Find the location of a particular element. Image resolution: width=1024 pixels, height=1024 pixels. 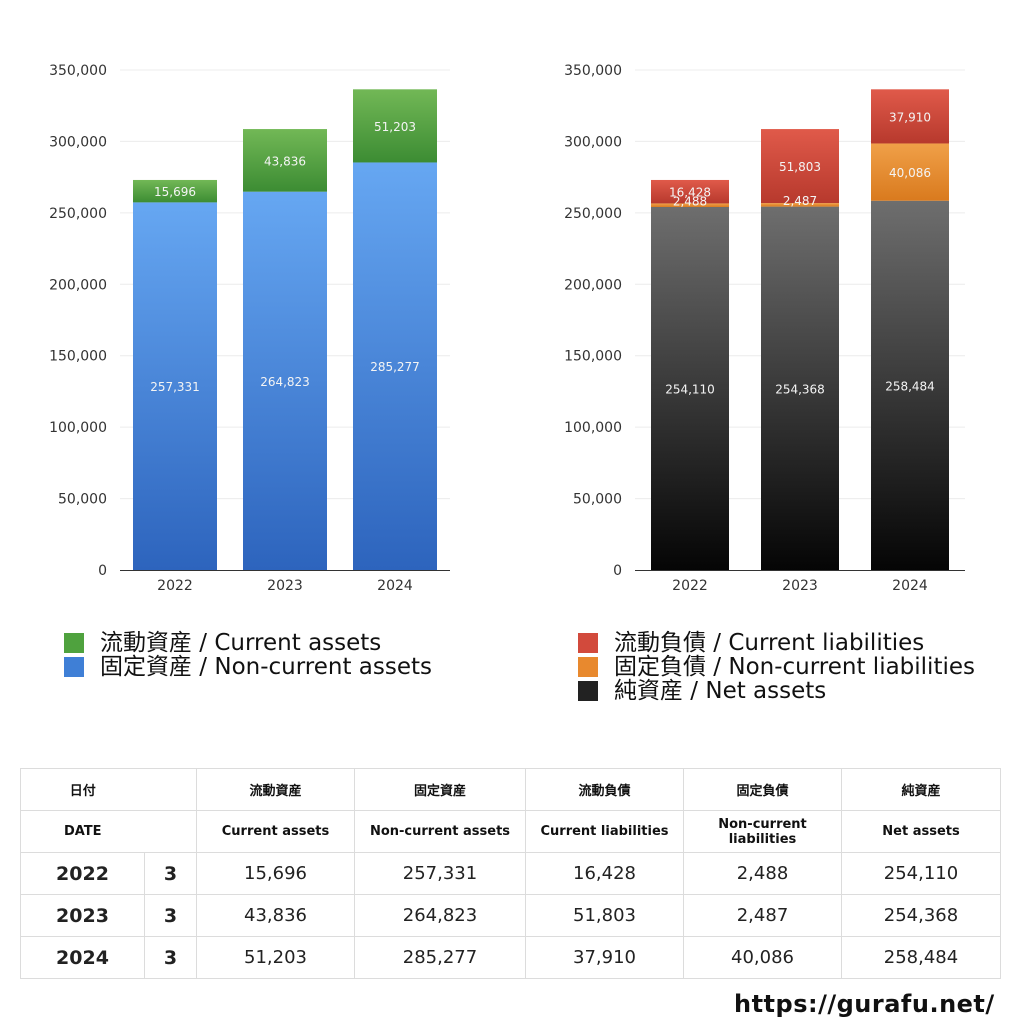

cell-current-liabilities: 16,428 is located at coordinates (604, 873).